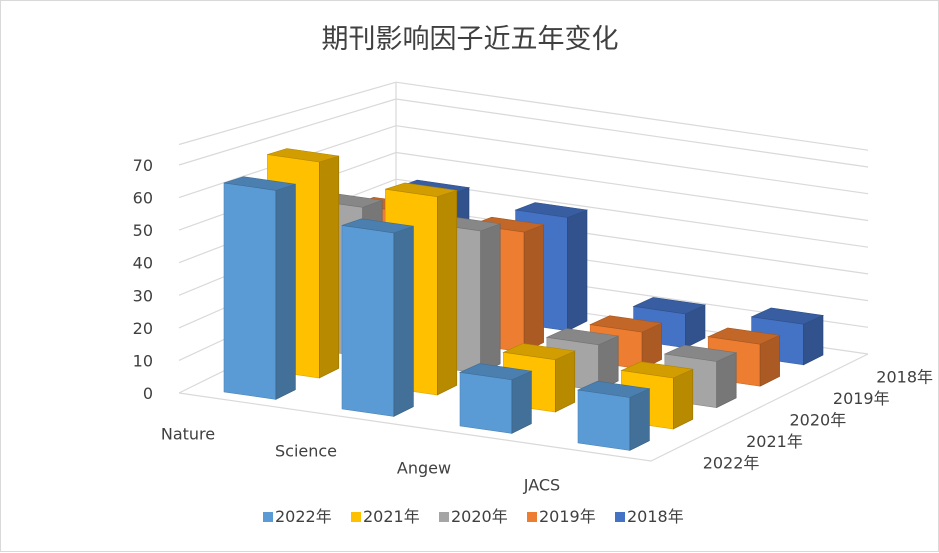 This screenshot has height=553, width=939. Describe the element at coordinates (360, 460) in the screenshot. I see `category-axis-labels: Nature Science Angew JACS` at that location.